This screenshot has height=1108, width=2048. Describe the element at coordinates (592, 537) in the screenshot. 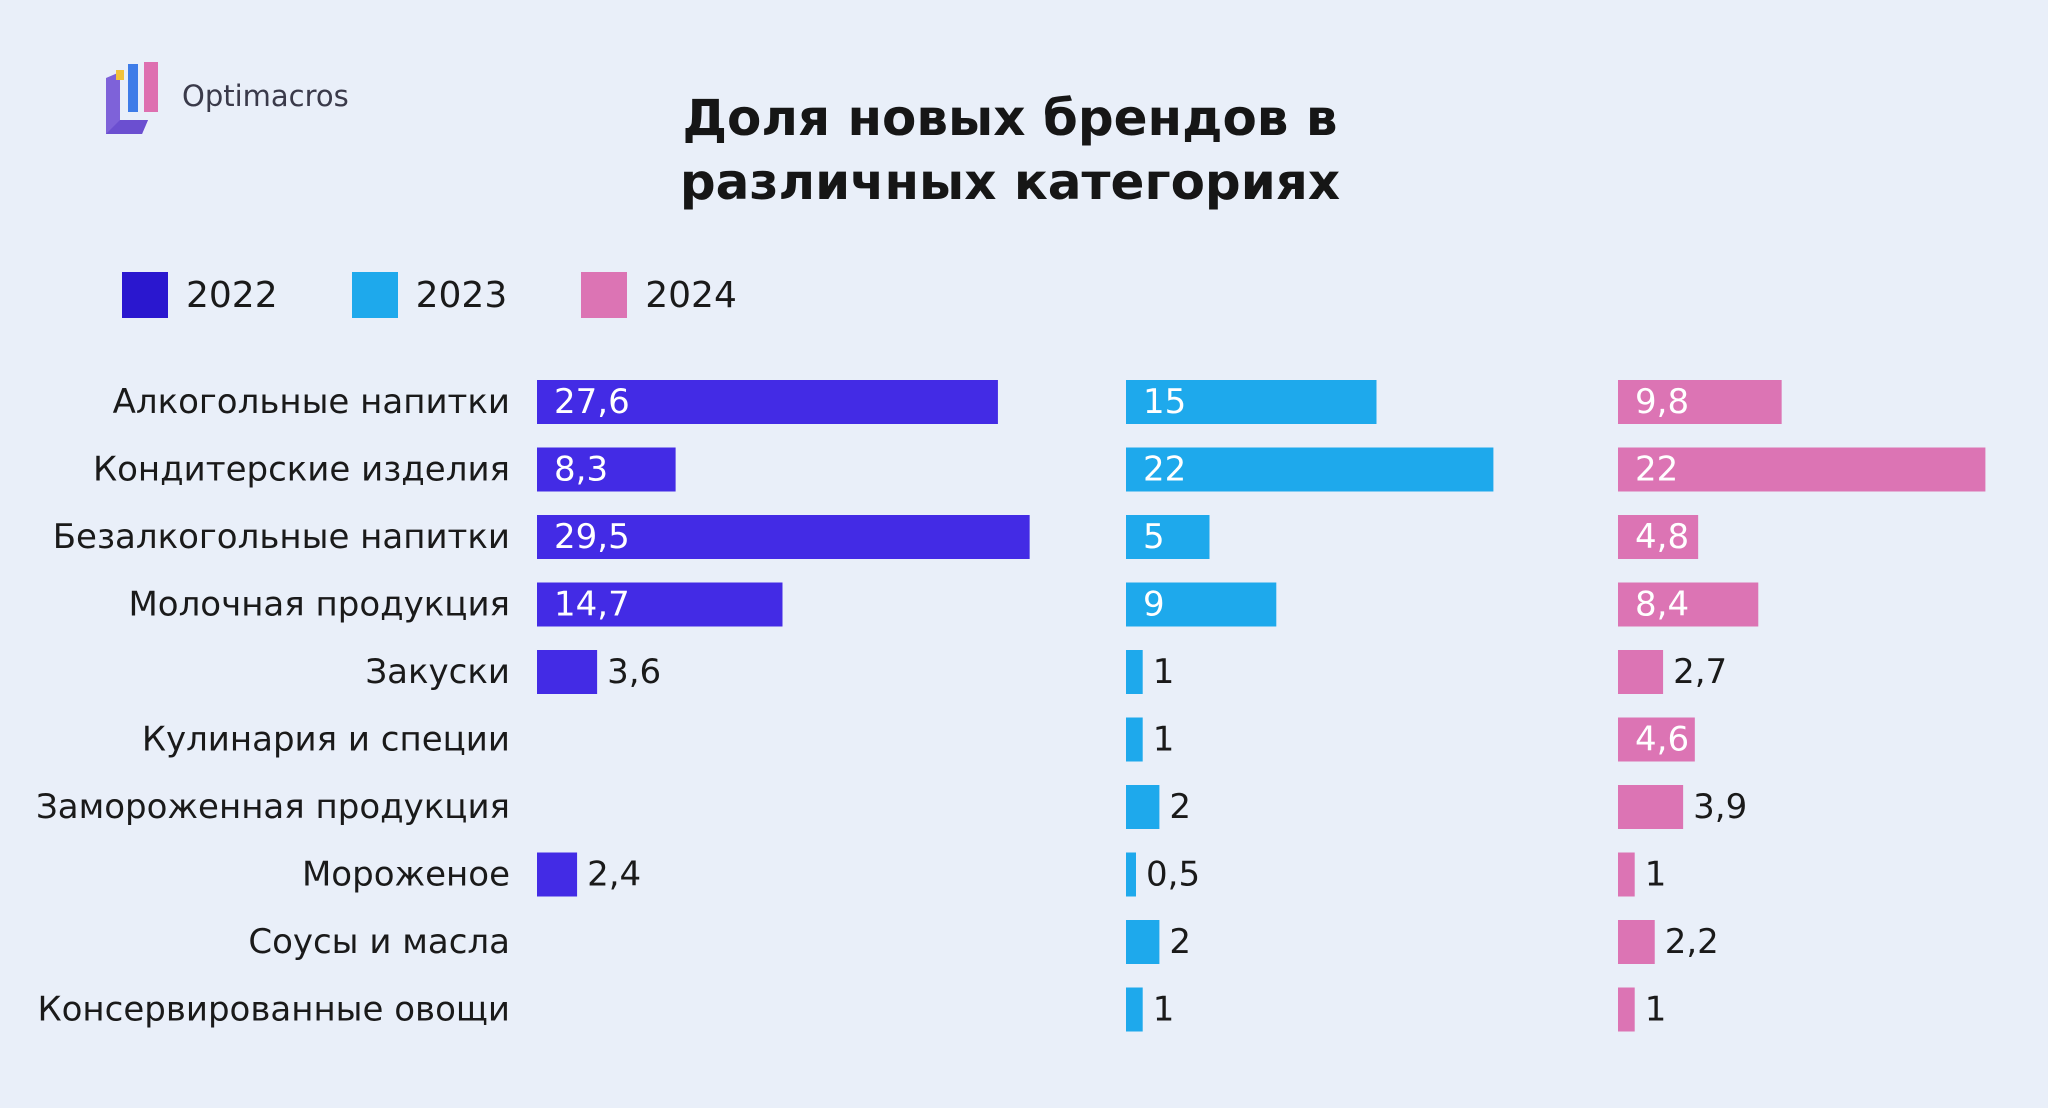

I see `data-label: 29,5` at that location.